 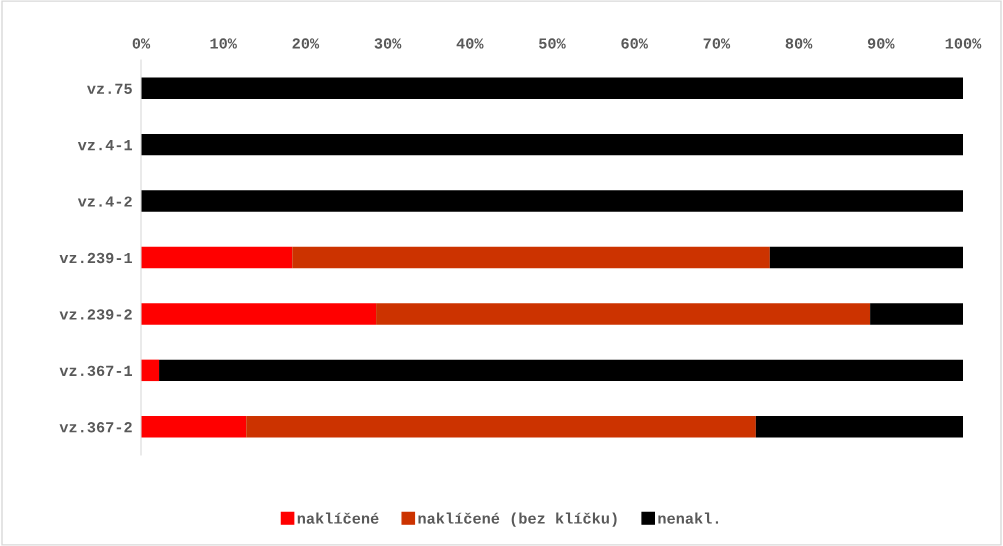 I want to click on x-tick-label: 70%, so click(x=717, y=43).